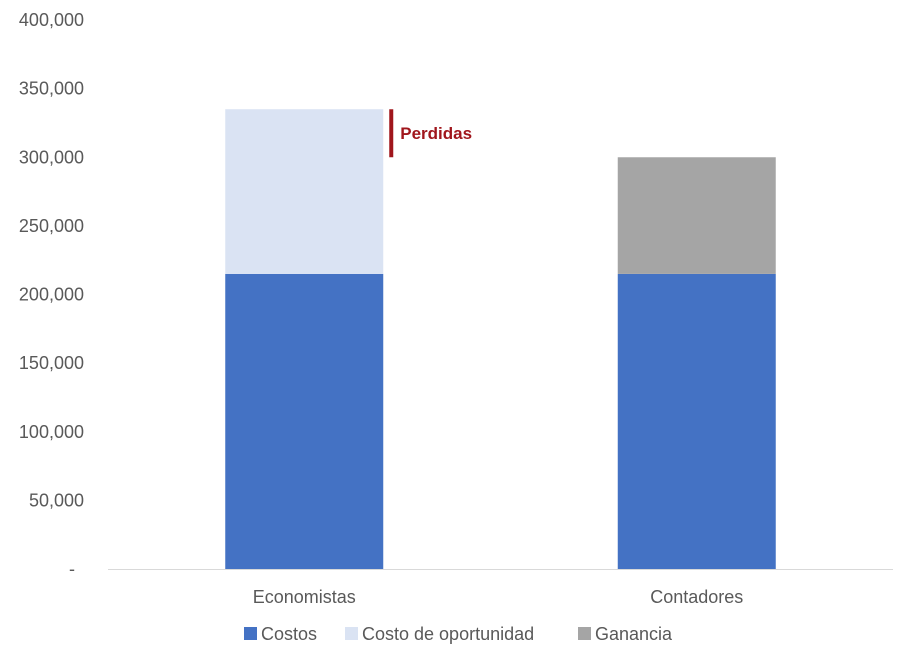 The image size is (910, 660). Describe the element at coordinates (498, 597) in the screenshot. I see `x-axis-category-labels: Economistas Contadores` at that location.